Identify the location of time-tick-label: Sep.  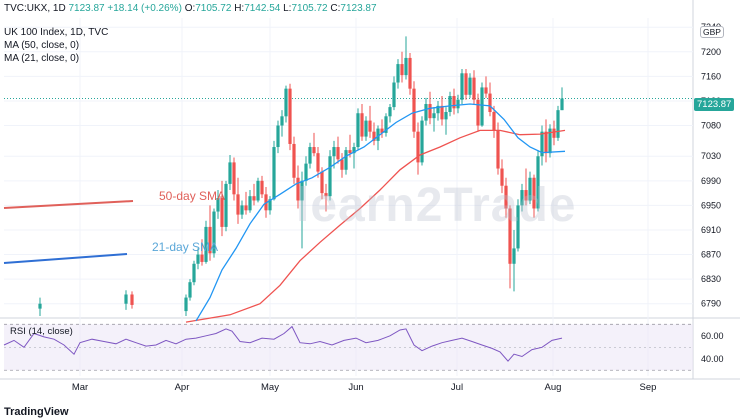
(648, 387).